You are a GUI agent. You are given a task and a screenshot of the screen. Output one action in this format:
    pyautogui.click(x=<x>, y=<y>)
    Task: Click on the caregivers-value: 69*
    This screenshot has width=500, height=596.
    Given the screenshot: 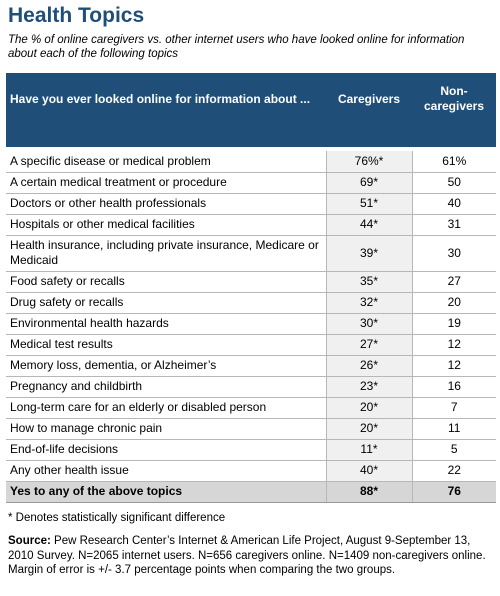 What is the action you would take?
    pyautogui.click(x=369, y=183)
    